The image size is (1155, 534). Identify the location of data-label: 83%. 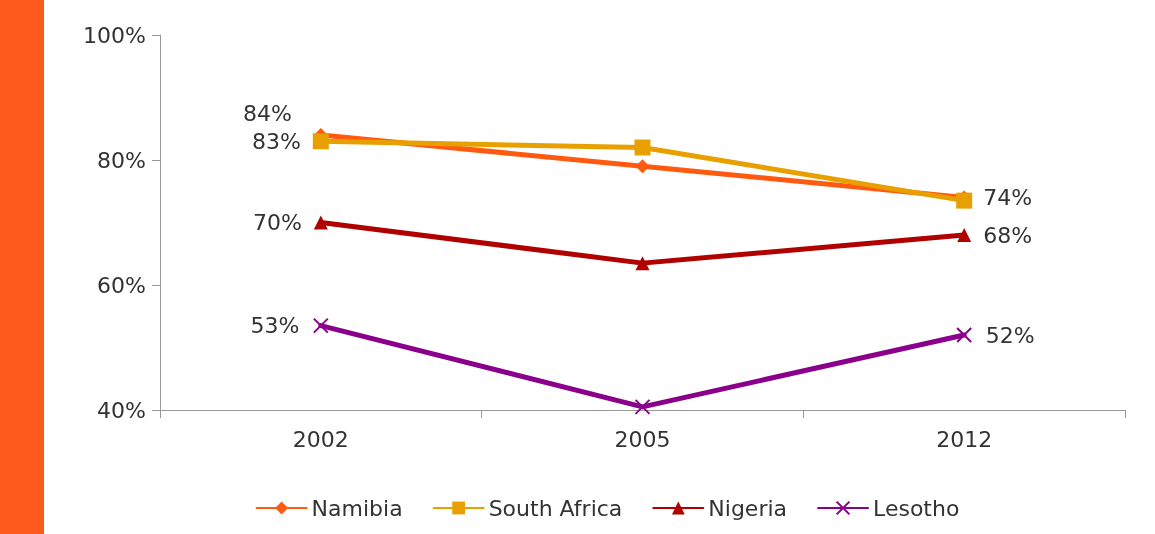
(276, 141).